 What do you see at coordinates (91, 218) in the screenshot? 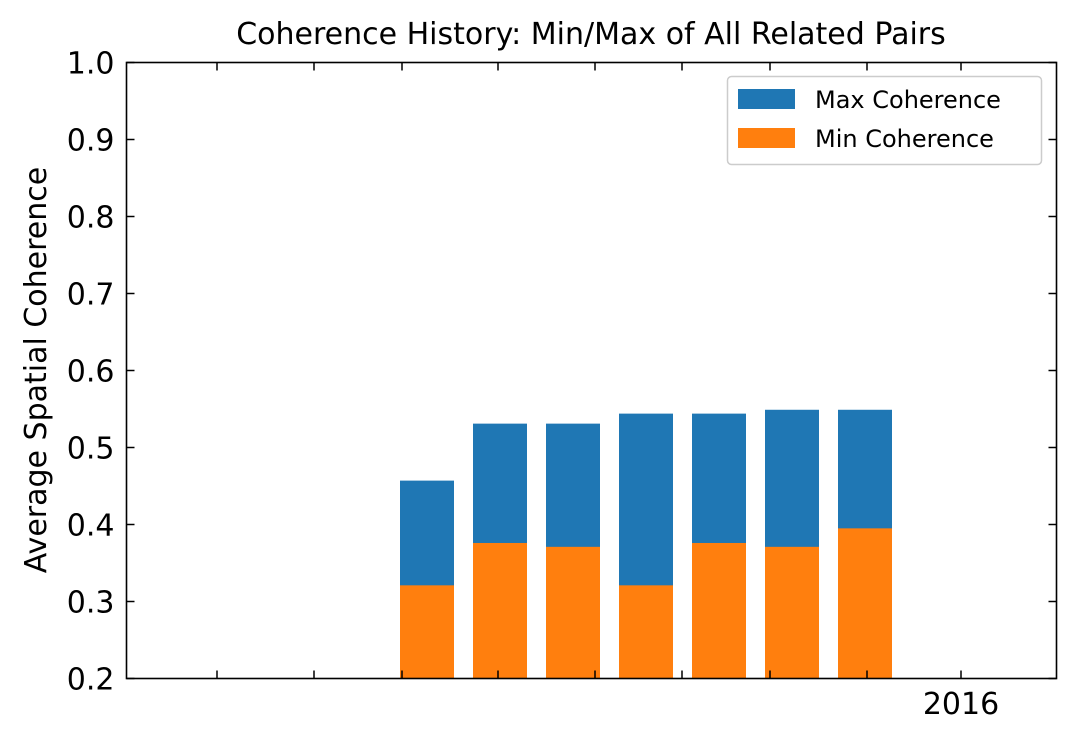
I see `y-tick-label: 0.8` at bounding box center [91, 218].